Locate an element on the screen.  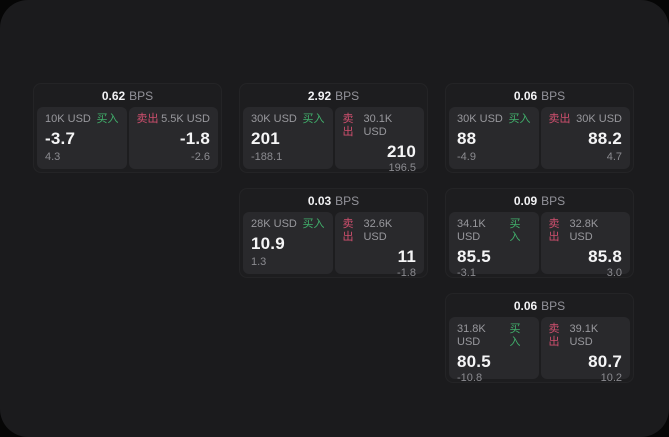
bps-header: 0.62 BPS is located at coordinates (127, 95).